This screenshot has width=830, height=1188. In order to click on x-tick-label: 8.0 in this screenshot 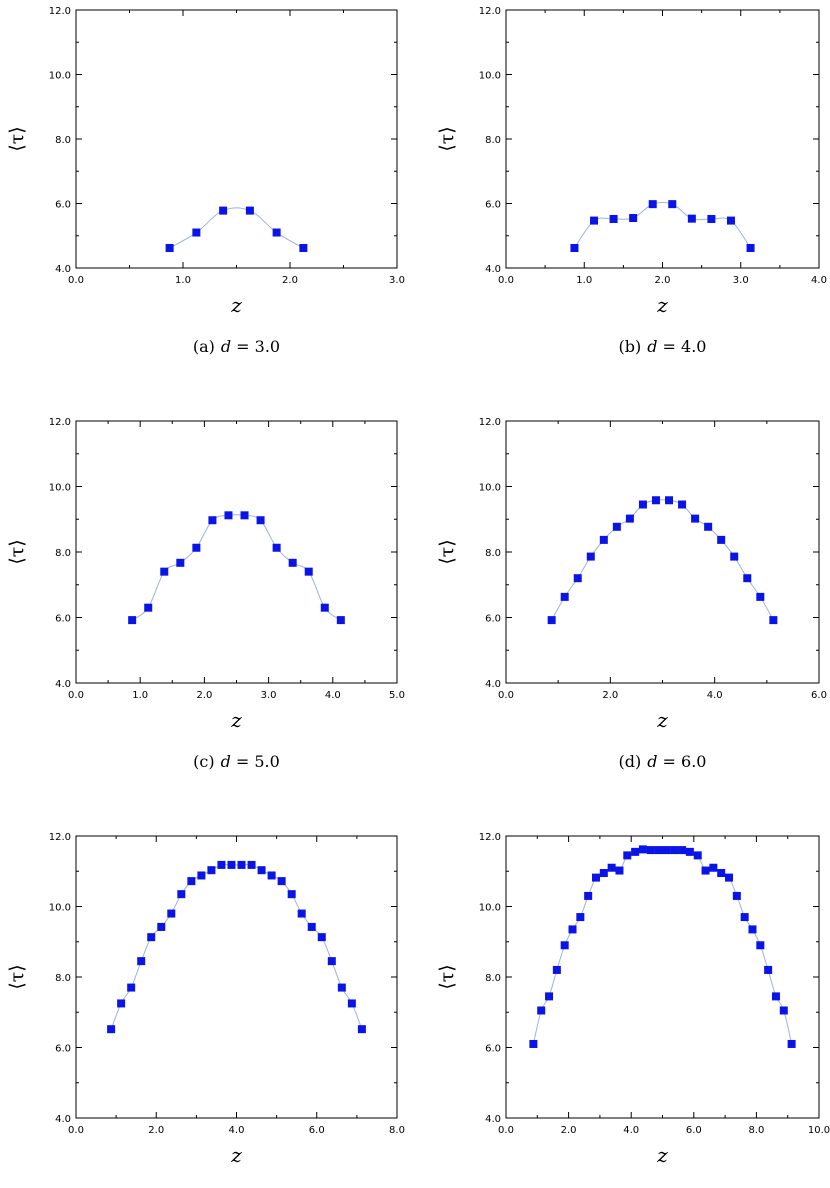, I will do `click(756, 1130)`.